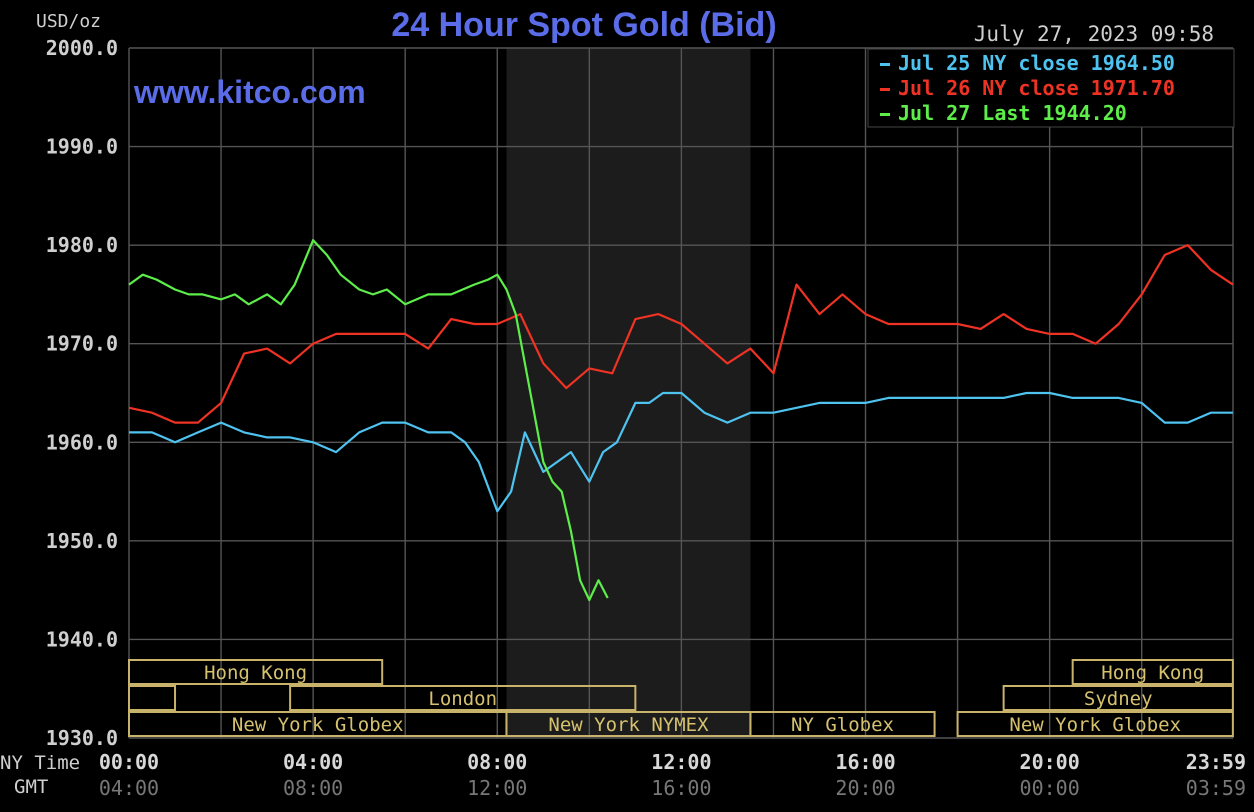 The image size is (1254, 812). Describe the element at coordinates (31, 787) in the screenshot. I see `gmt-row-label: GMT` at that location.